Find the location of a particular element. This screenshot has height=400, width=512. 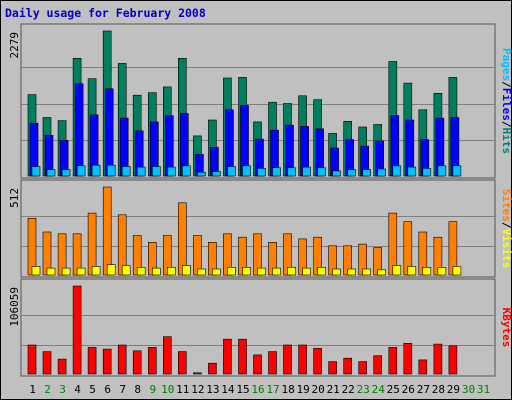

x-tick-day-18: 18 is located at coordinates (287, 389).